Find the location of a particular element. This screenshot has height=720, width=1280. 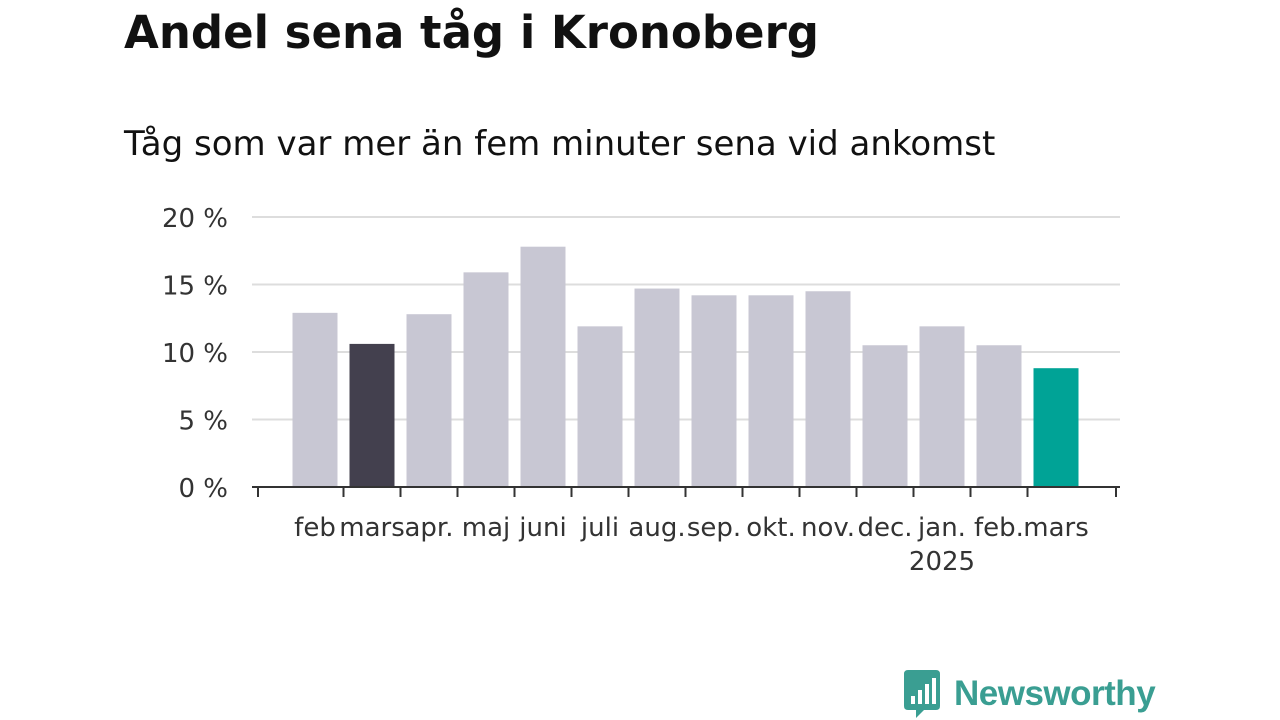

x-tick-label: juli is located at coordinates (599, 528).